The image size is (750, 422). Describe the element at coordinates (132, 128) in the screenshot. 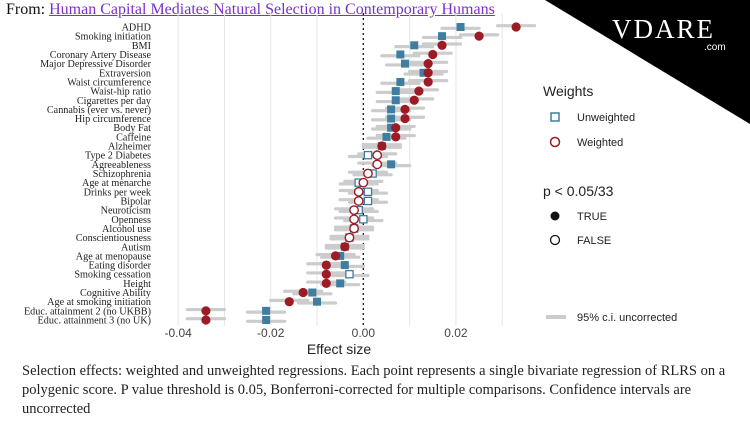

I see `category-label: Body Fat` at that location.